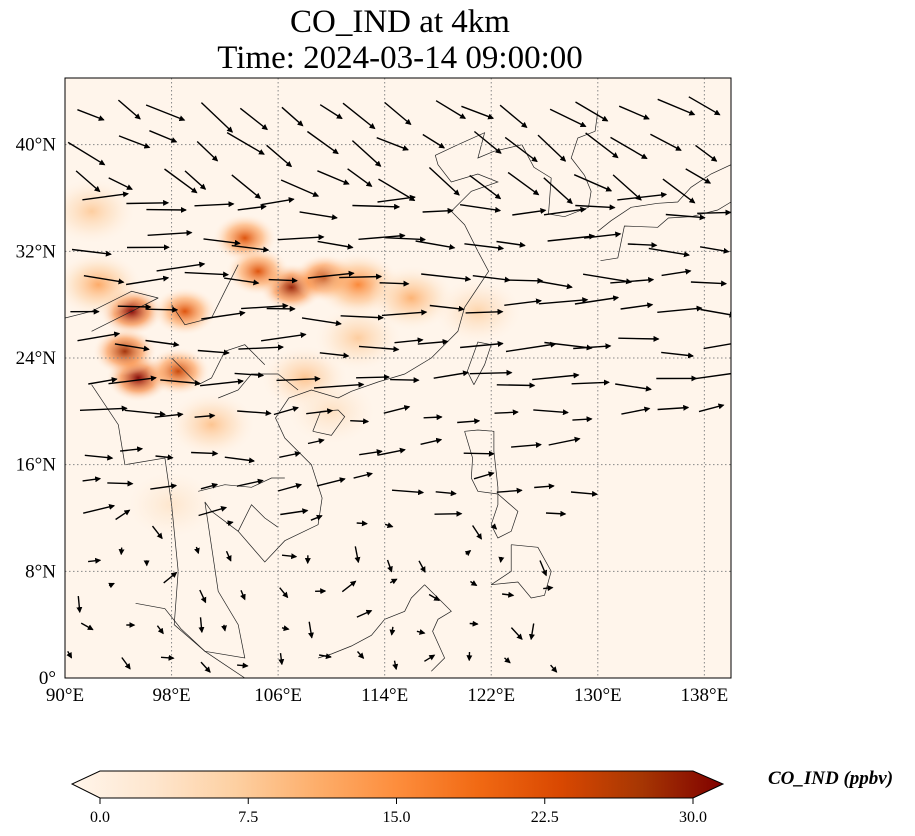 The height and width of the screenshot is (836, 915). Describe the element at coordinates (397, 817) in the screenshot. I see `colorbar-tick-label: 15.0` at that location.